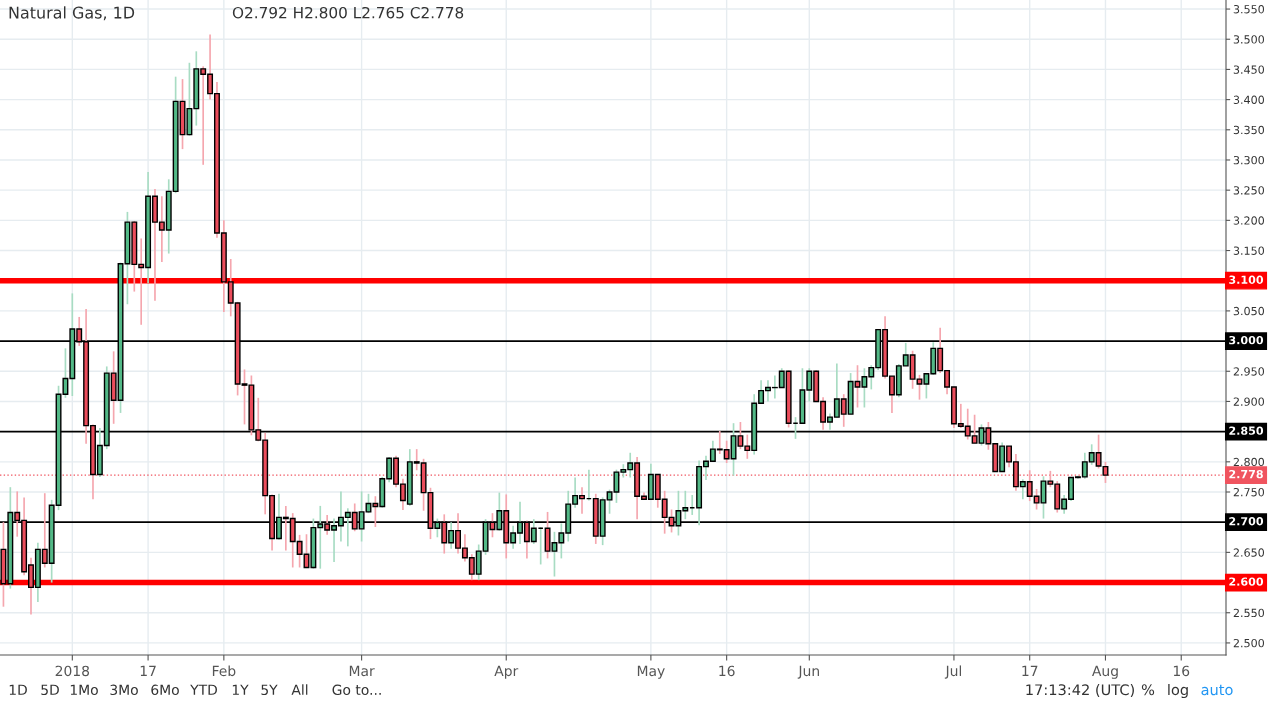 The image size is (1275, 707). Describe the element at coordinates (1217, 690) in the screenshot. I see `text: auto` at that location.